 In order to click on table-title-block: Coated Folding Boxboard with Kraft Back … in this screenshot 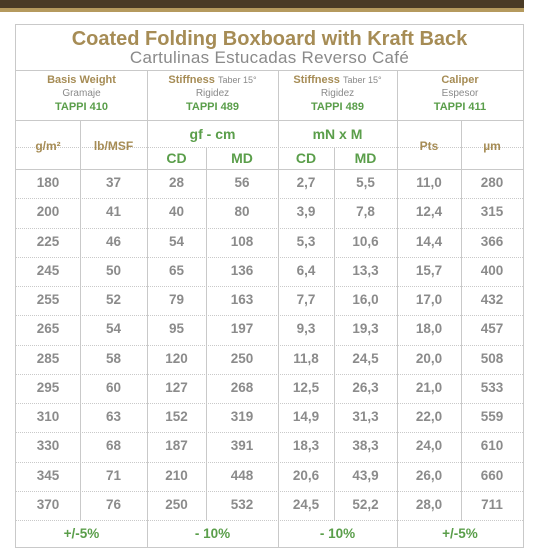, I will do `click(269, 47)`.